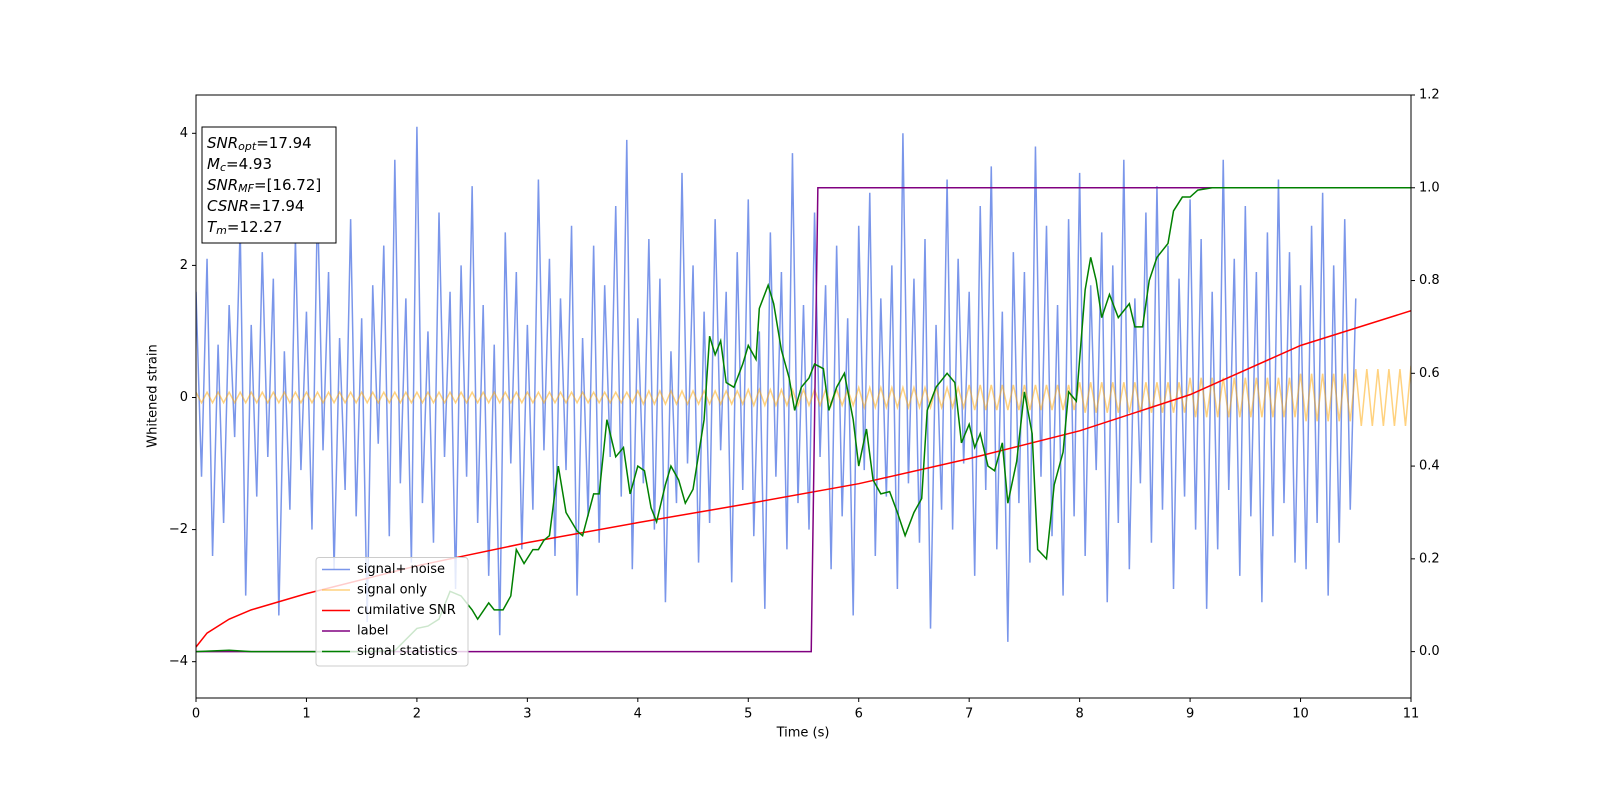 The width and height of the screenshot is (1600, 800). Describe the element at coordinates (184, 265) in the screenshot. I see `y-tick-label: 2` at that location.